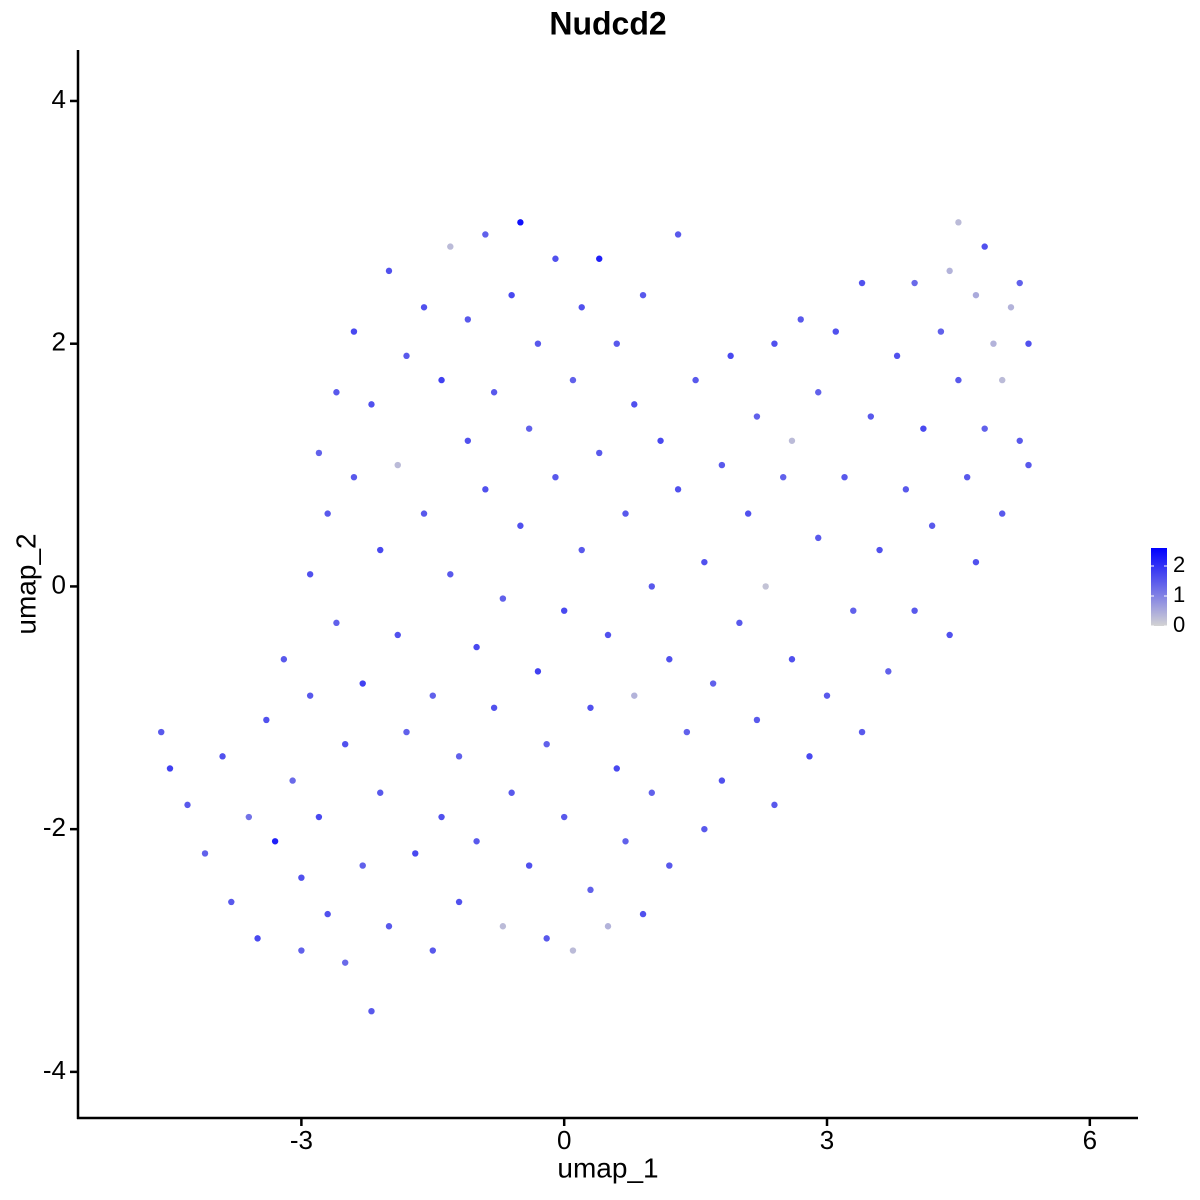  Describe the element at coordinates (54, 827) in the screenshot. I see `y-tick-label: -2` at that location.